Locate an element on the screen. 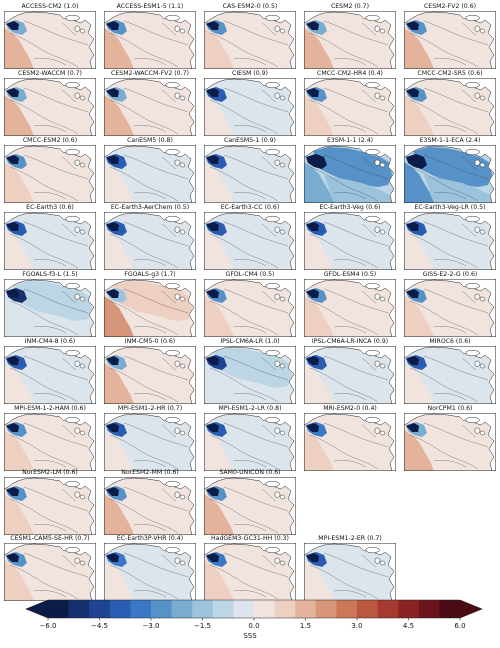 The height and width of the screenshot is (648, 500). panel-title: CESM2-WACCM (0.7) is located at coordinates (50, 73).